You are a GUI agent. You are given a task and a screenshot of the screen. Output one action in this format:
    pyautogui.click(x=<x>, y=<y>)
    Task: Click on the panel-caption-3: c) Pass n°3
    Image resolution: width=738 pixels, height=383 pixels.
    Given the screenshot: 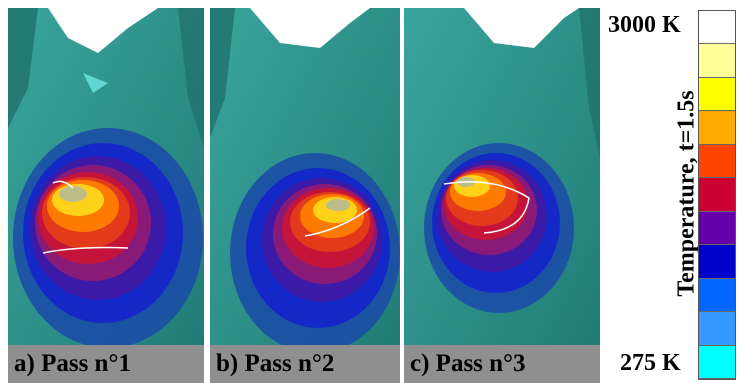 What is the action you would take?
    pyautogui.click(x=502, y=364)
    